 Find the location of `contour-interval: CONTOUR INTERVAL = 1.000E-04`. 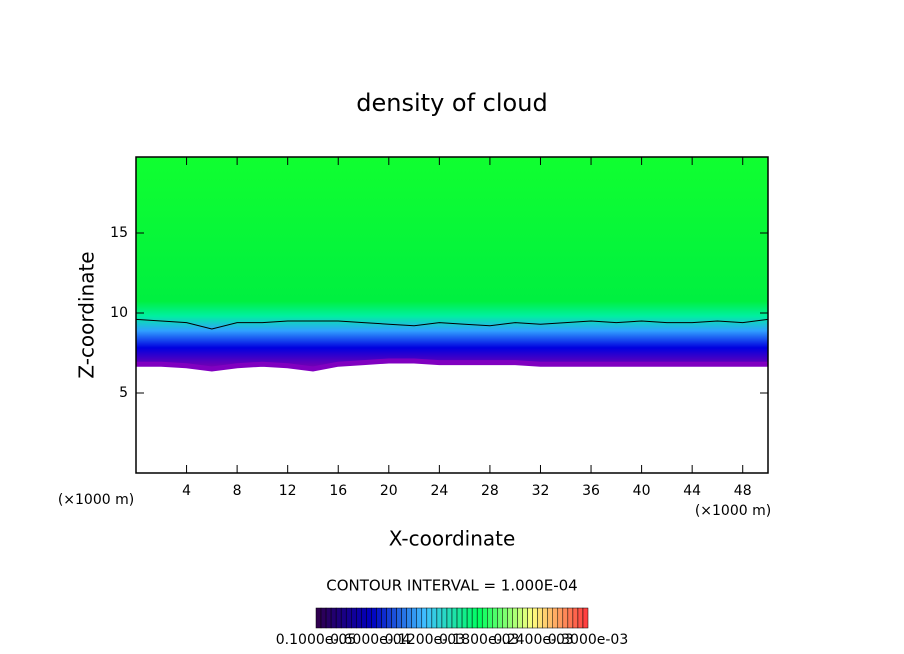

contour-interval: CONTOUR INTERVAL = 1.000E-04 is located at coordinates (451, 586).